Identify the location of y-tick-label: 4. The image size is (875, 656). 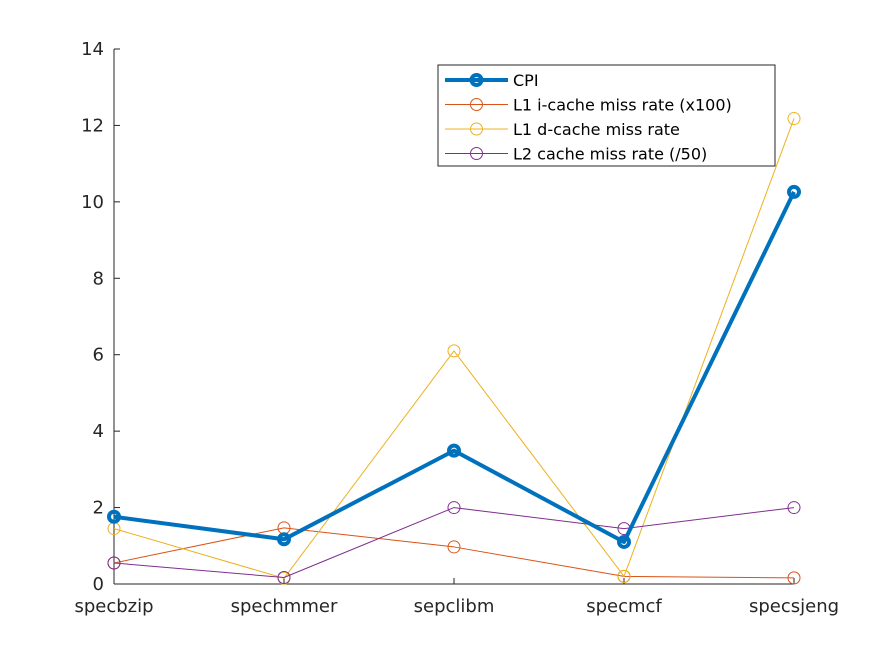
(98, 431).